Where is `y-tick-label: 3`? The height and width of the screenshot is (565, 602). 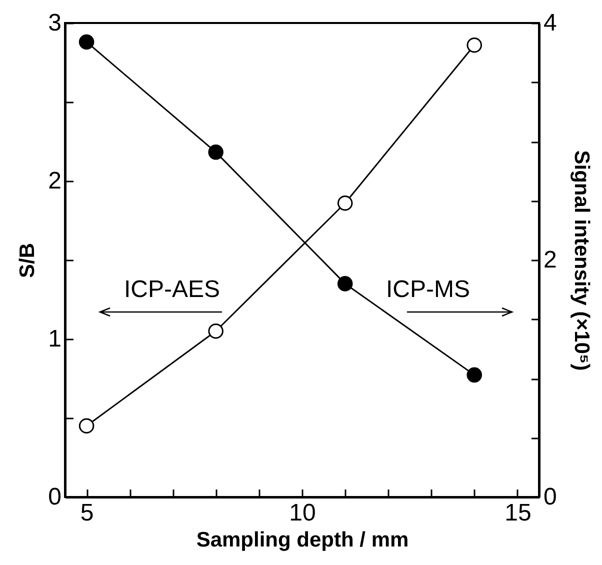
y-tick-label: 3 is located at coordinates (55, 23).